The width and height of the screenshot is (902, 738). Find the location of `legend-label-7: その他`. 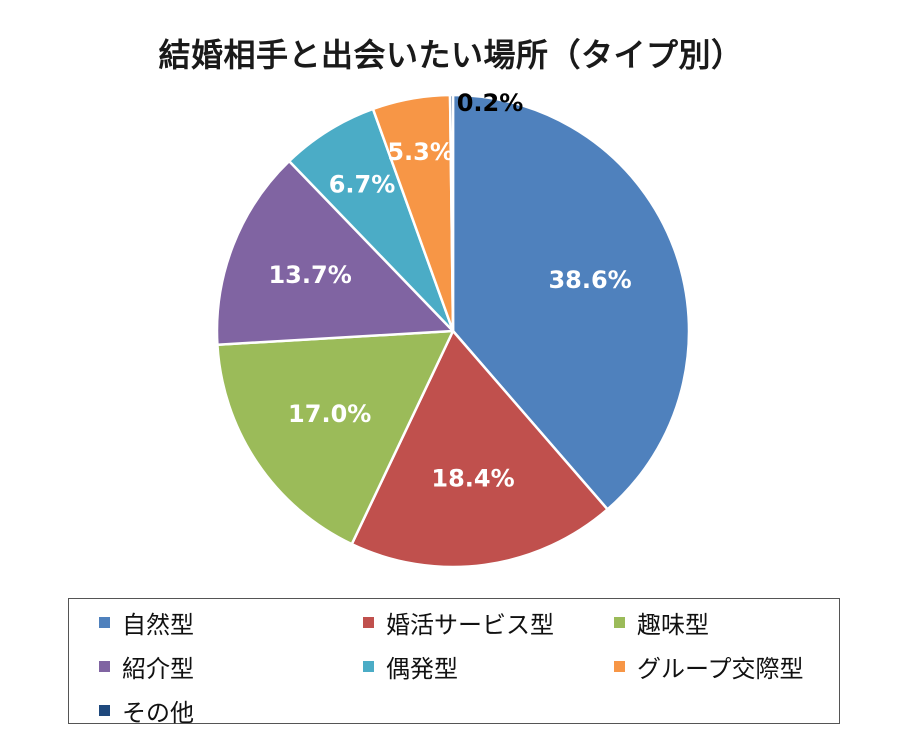

legend-label-7: その他 is located at coordinates (158, 713).